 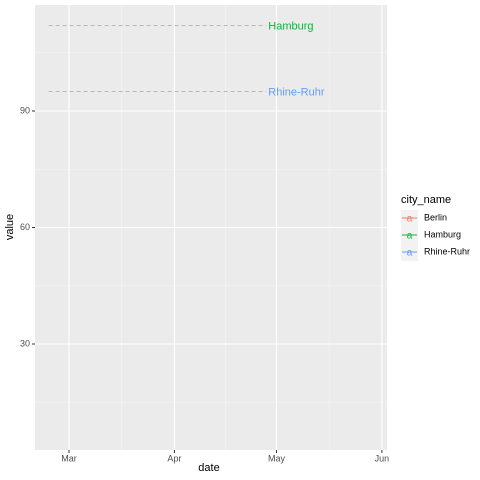 I want to click on x-axis-label: date, so click(x=208, y=468).